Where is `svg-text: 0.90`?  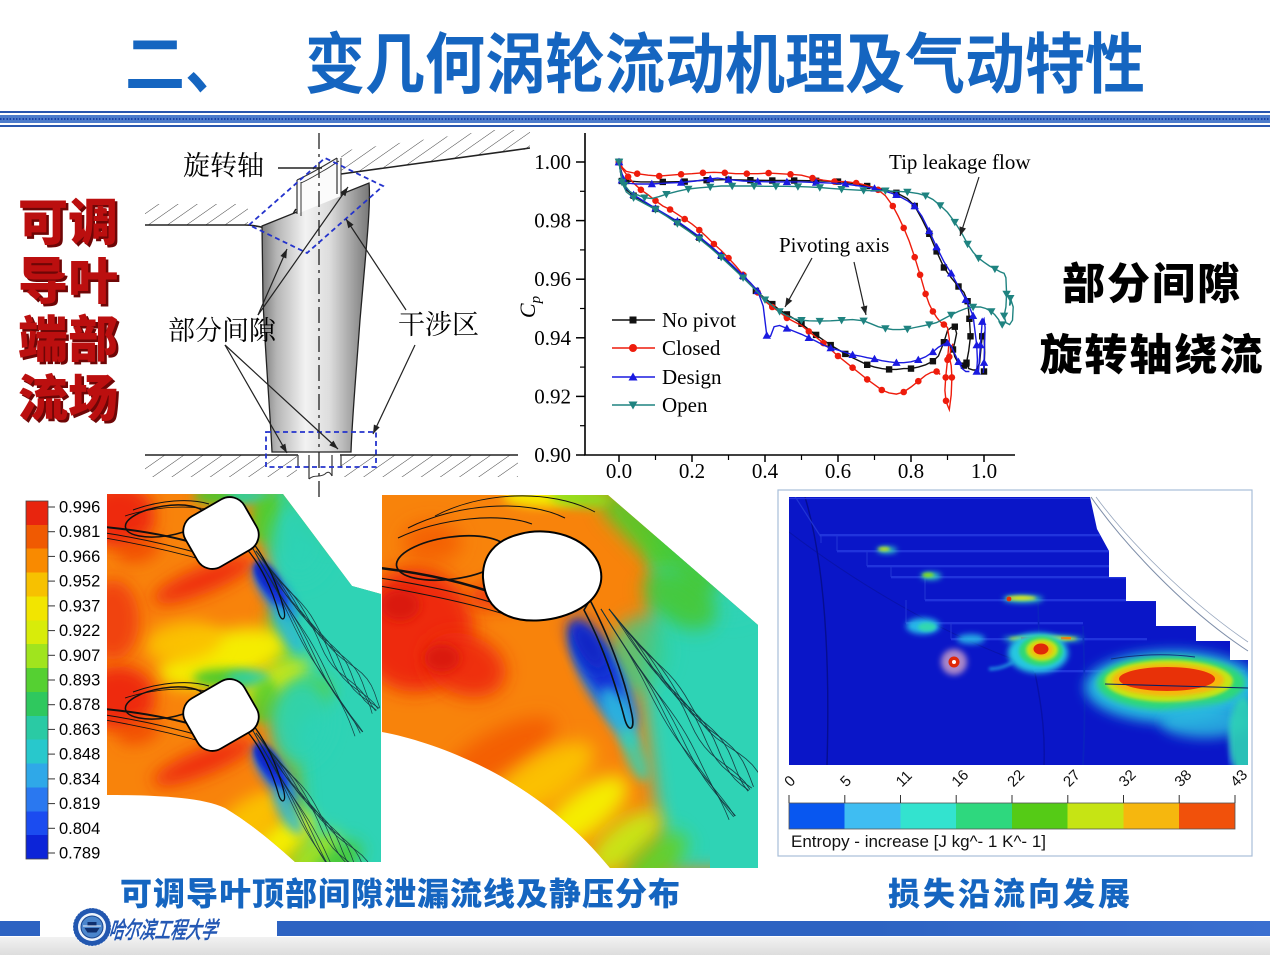
svg-text: 0.90 is located at coordinates (552, 455).